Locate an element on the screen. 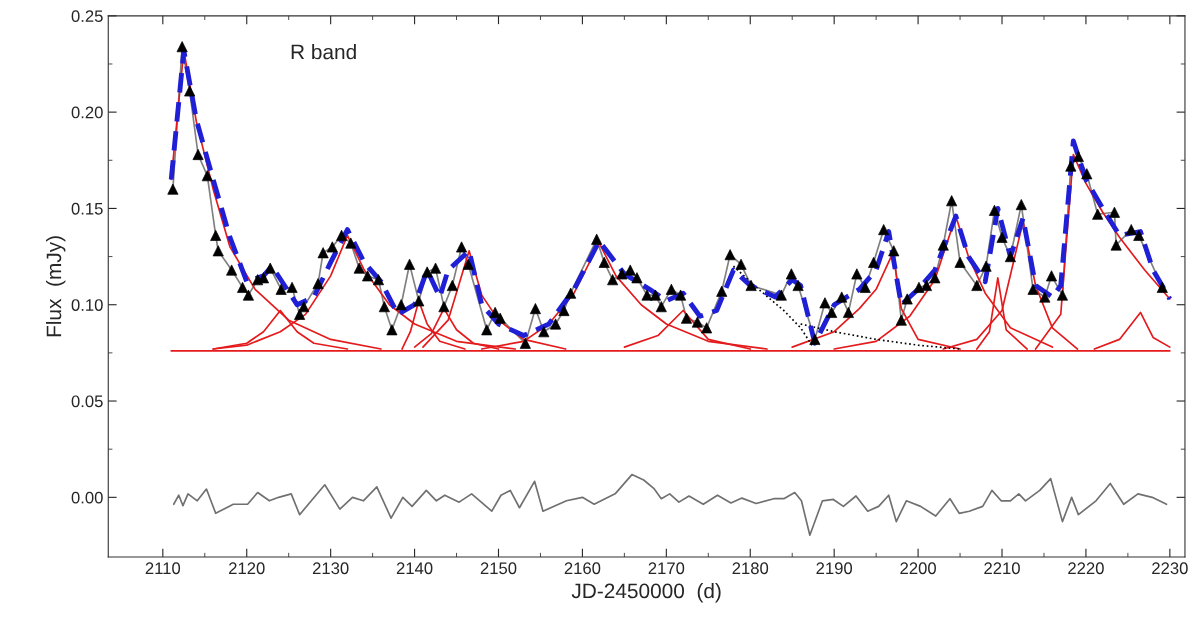  y-tick-label: 0.25 is located at coordinates (87, 16).